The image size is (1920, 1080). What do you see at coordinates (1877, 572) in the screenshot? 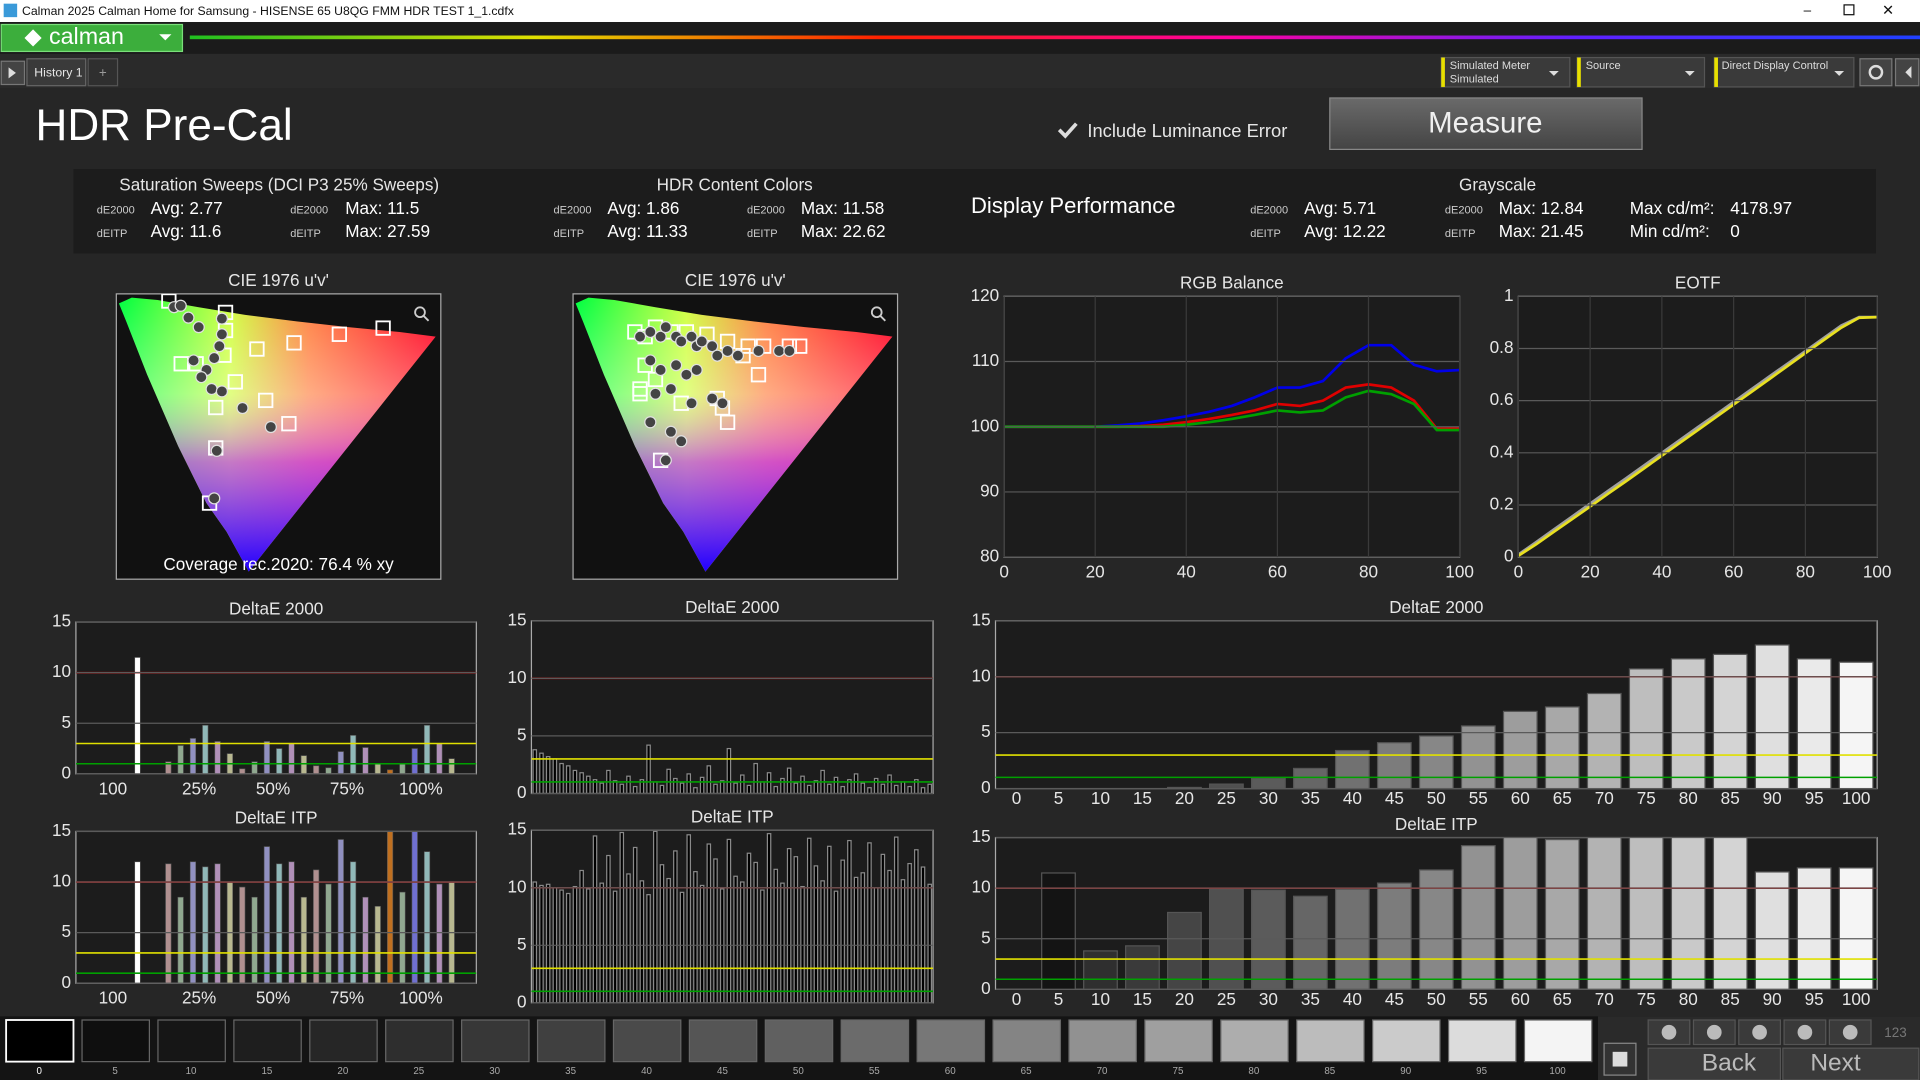
I see `x-tick-label: 100` at bounding box center [1877, 572].